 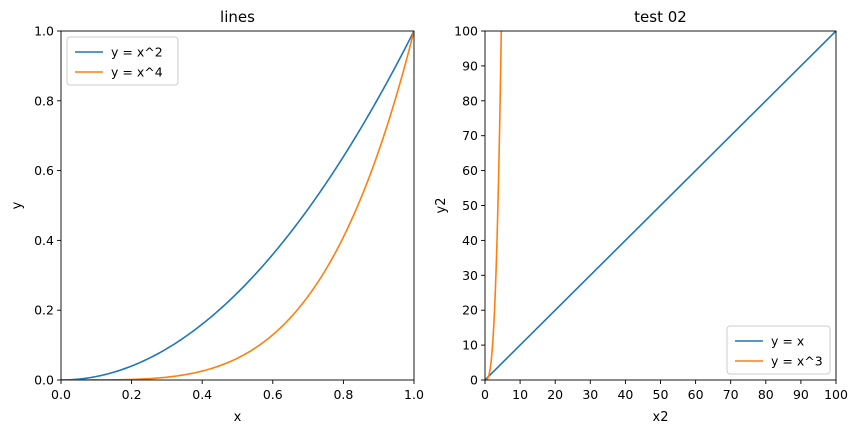 What do you see at coordinates (466, 31) in the screenshot?
I see `y-tick-label: 100` at bounding box center [466, 31].